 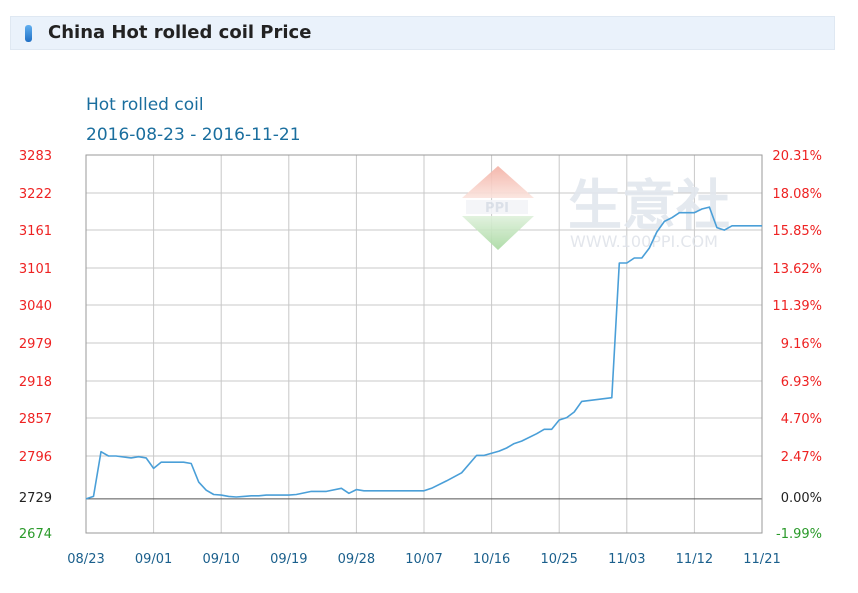 What do you see at coordinates (558, 559) in the screenshot?
I see `x-tick-label: 10/25` at bounding box center [558, 559].